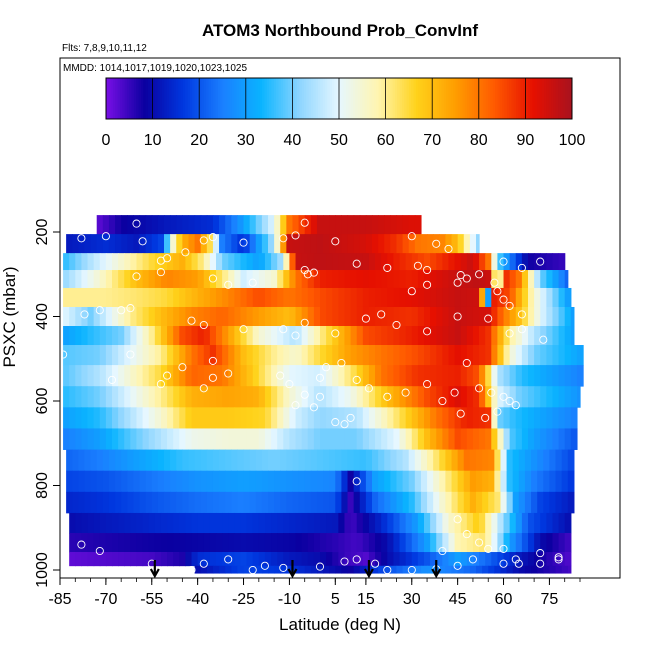 Image resolution: width=650 pixels, height=650 pixels. Describe the element at coordinates (155, 68) in the screenshot. I see `dates-subtitle: MMDD: 1014,1017,1019,1020,1023,1025` at that location.